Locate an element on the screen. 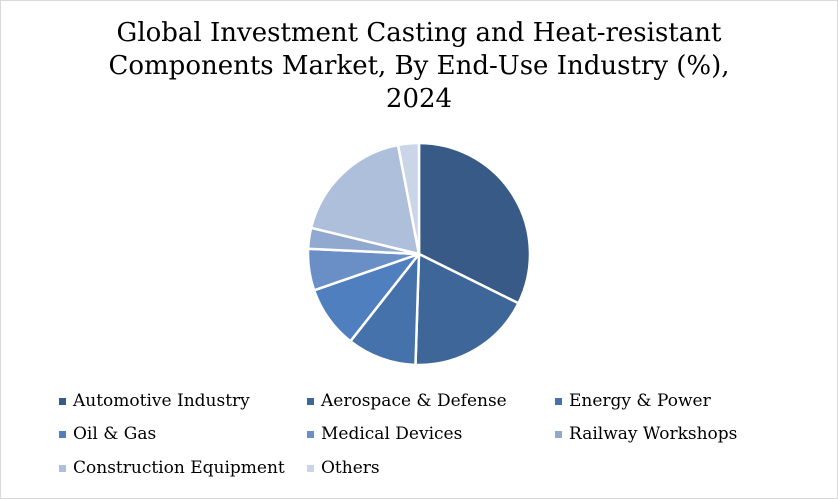 The image size is (838, 499). legend-item-1: Aerospace & Defense is located at coordinates (407, 401).